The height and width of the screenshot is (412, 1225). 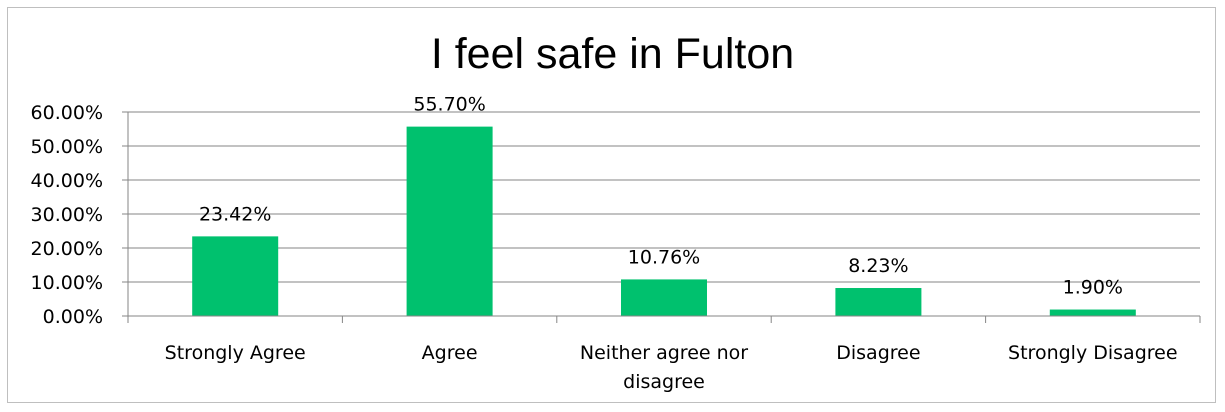 I want to click on y-tick-label: 20.00%, so click(x=67, y=249).